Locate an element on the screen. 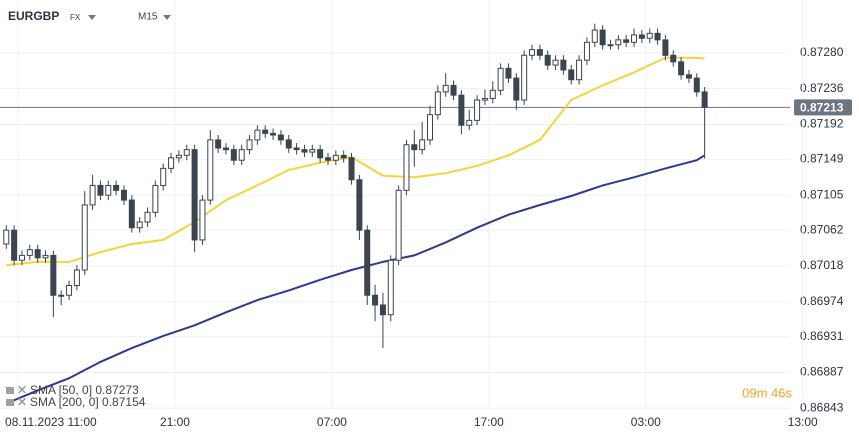 This screenshot has height=439, width=859. x-tick-label: 03:00 is located at coordinates (646, 422).